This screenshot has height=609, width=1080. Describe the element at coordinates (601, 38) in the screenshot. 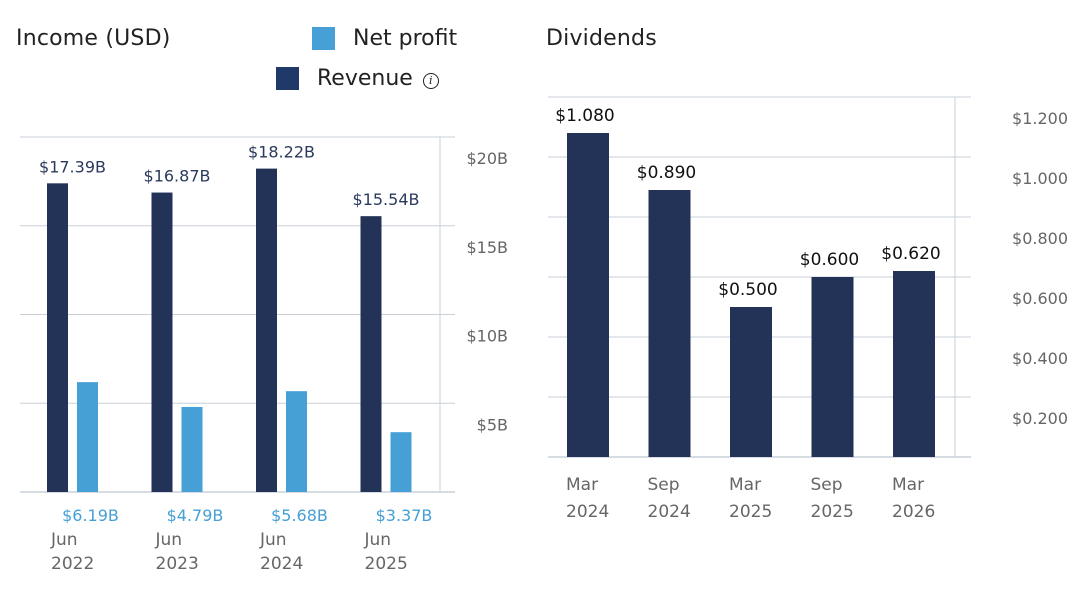

I see `dividends-title: Dividends` at that location.